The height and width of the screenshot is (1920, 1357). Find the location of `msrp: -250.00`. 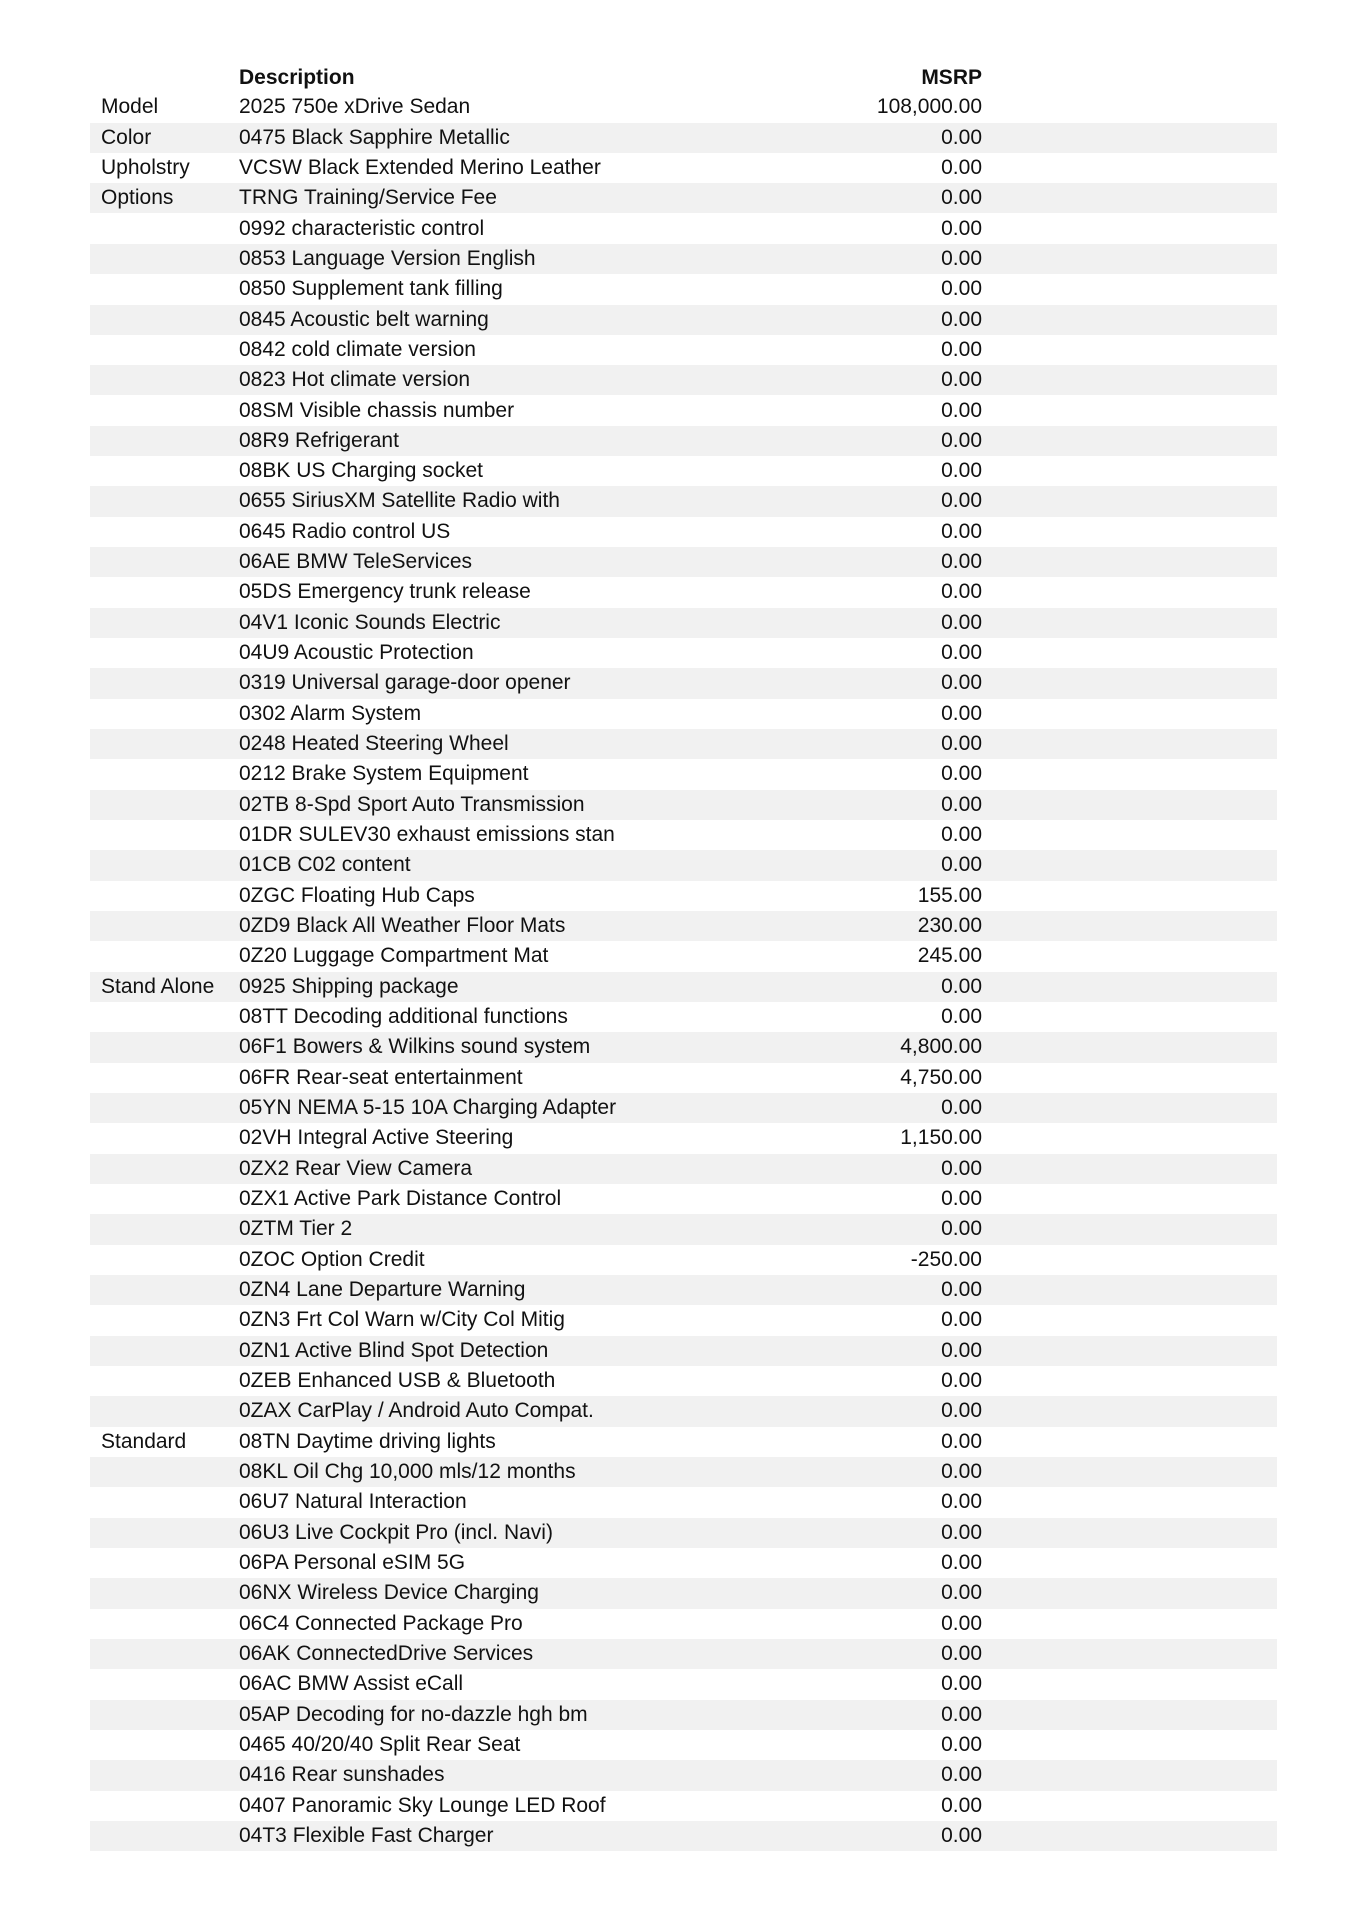

msrp: -250.00 is located at coordinates (946, 1259).